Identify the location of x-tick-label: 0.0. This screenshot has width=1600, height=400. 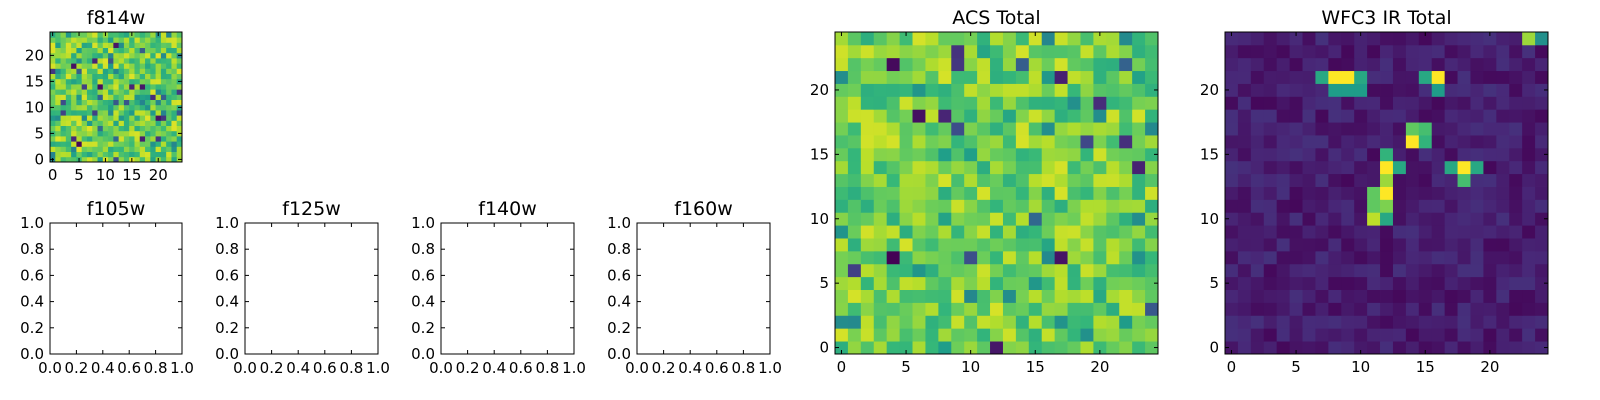
(441, 368).